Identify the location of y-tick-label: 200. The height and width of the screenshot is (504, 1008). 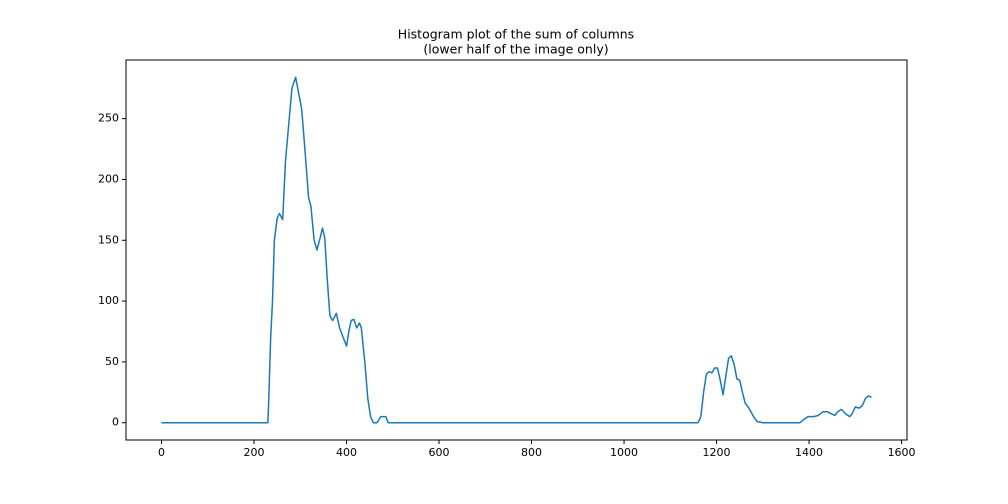
(108, 178).